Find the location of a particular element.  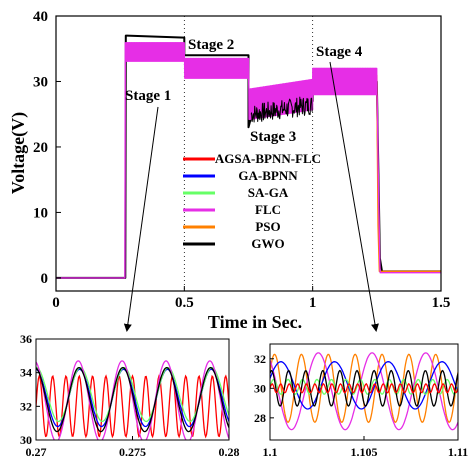

x-tick-label-0: 0 is located at coordinates (56, 303).